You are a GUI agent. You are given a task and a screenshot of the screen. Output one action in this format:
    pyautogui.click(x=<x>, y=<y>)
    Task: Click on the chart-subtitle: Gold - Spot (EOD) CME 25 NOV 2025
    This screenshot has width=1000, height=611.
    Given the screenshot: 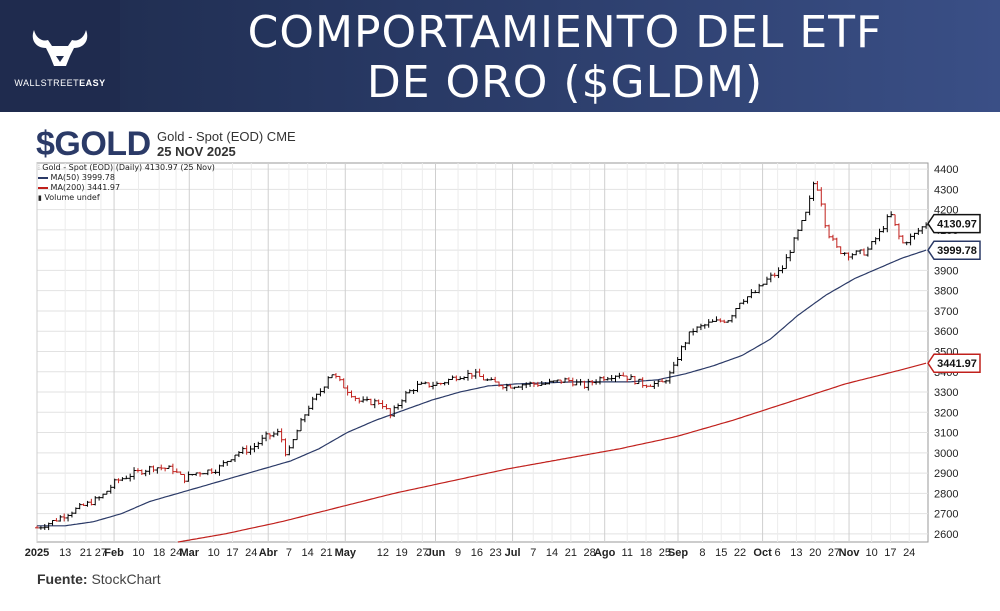 What is the action you would take?
    pyautogui.click(x=226, y=144)
    